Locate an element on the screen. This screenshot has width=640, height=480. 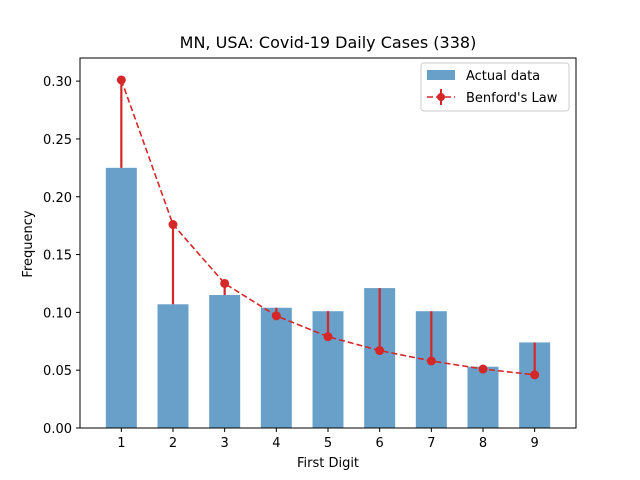
x-tick-label: 2 is located at coordinates (173, 443).